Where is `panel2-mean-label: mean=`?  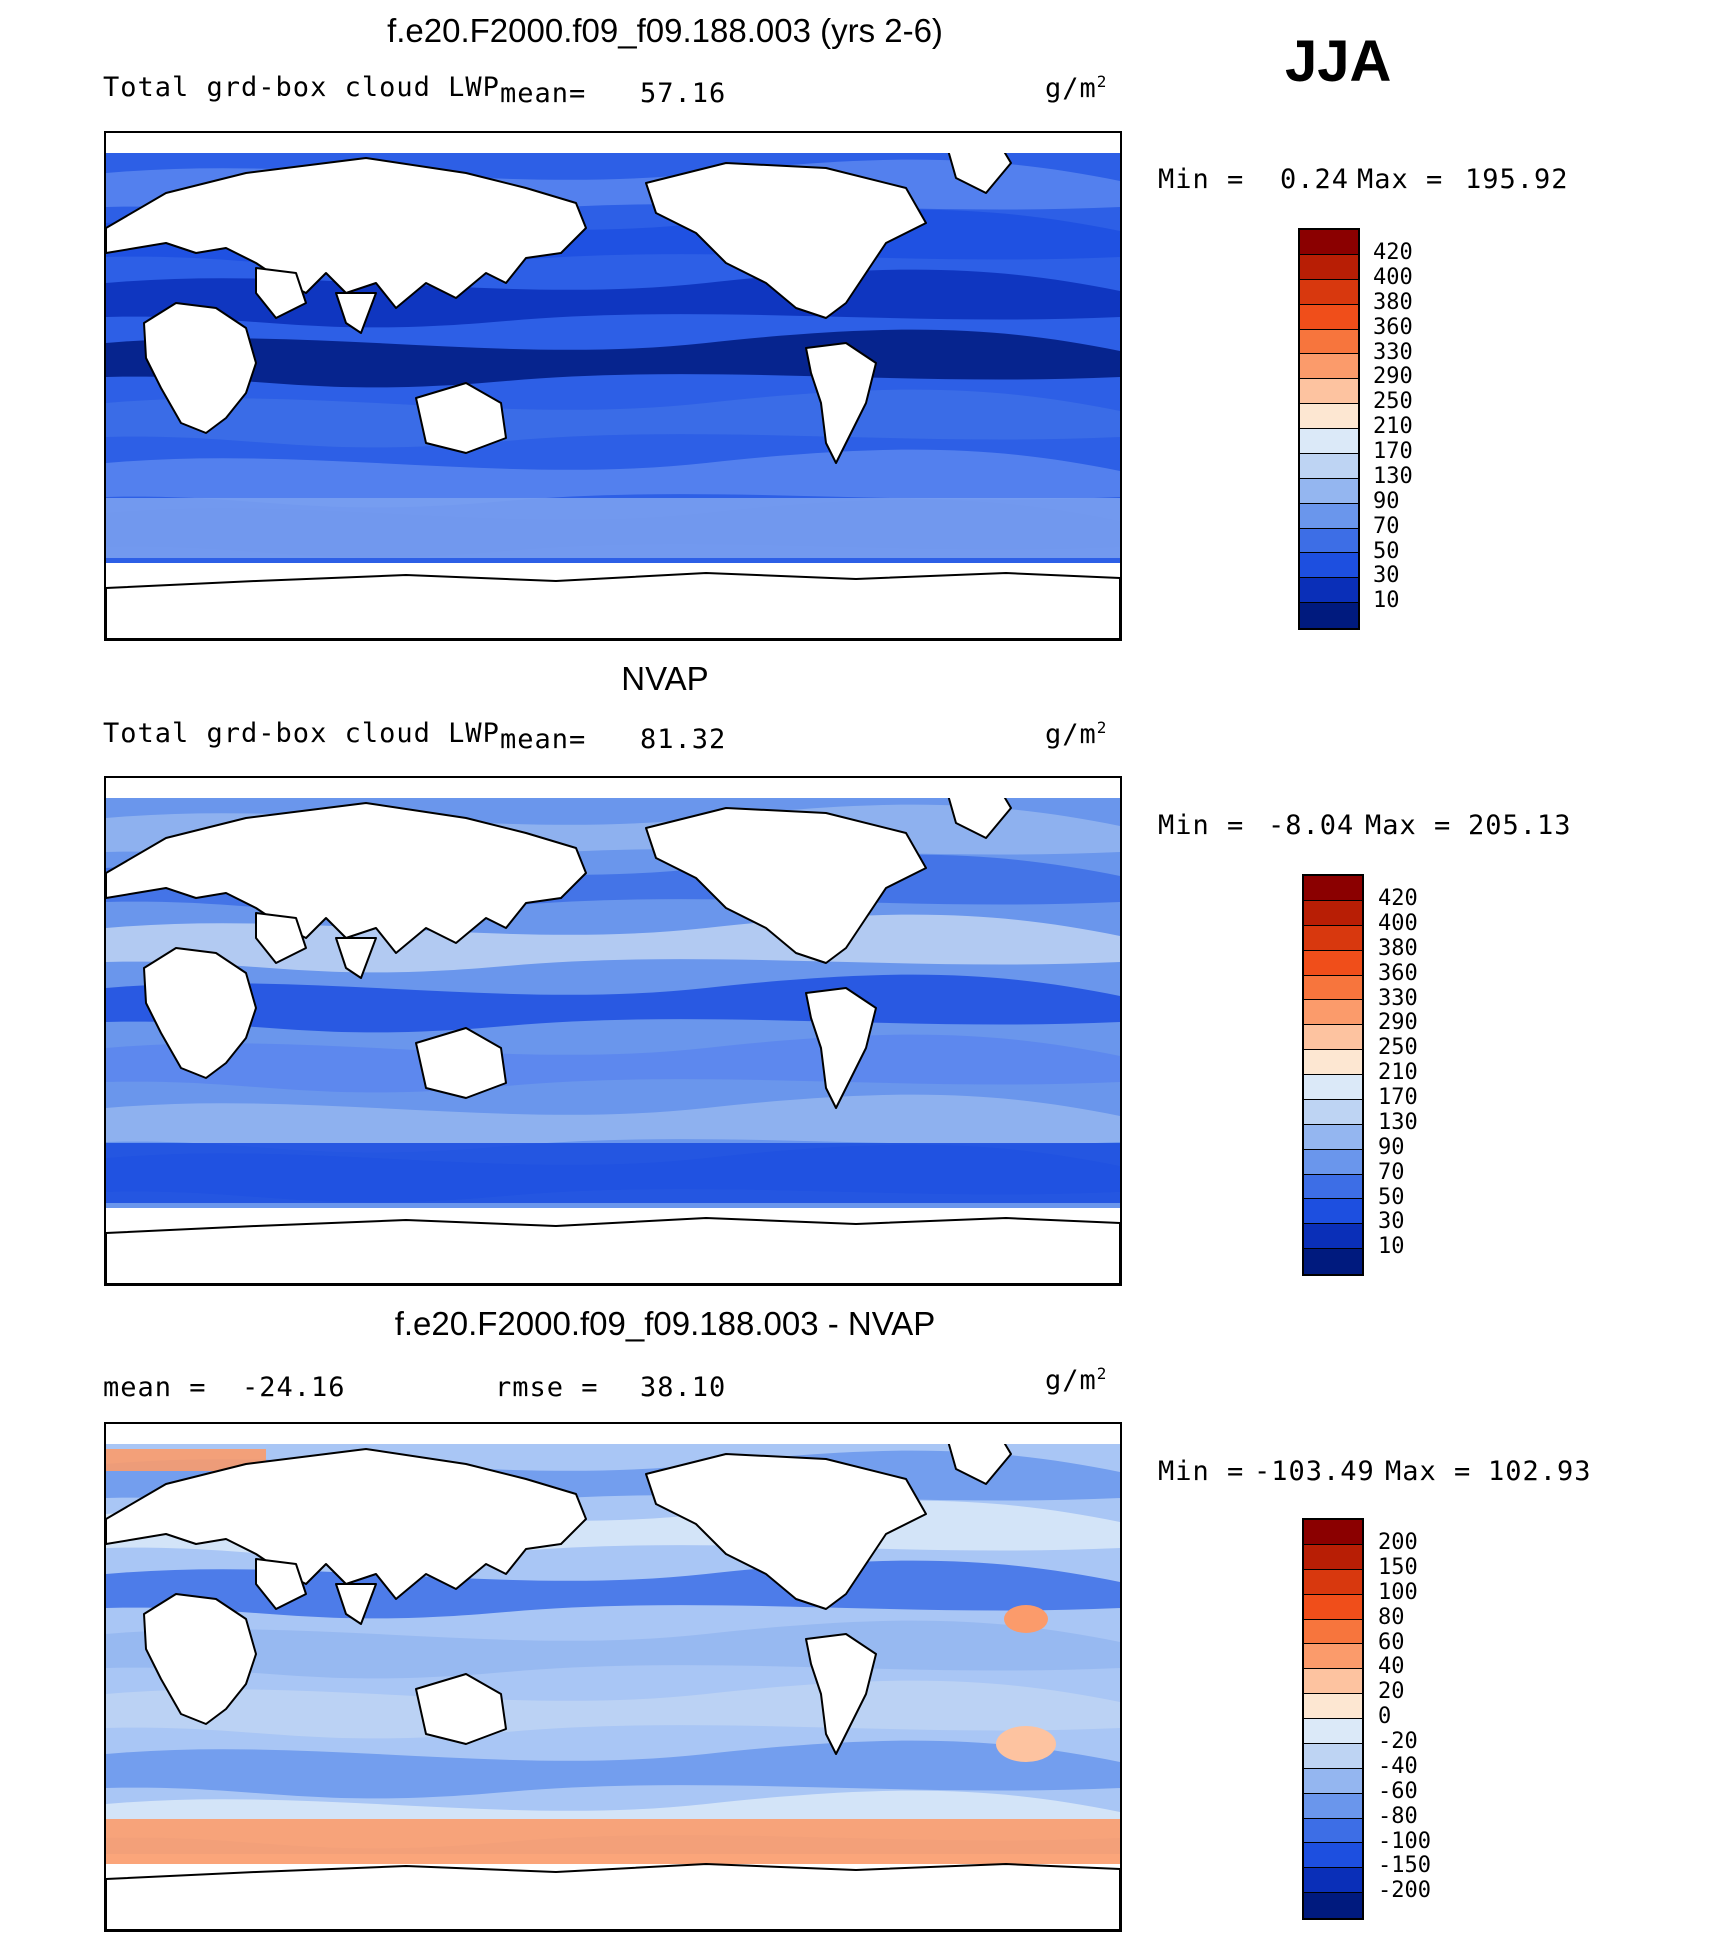 panel2-mean-label: mean= is located at coordinates (543, 739).